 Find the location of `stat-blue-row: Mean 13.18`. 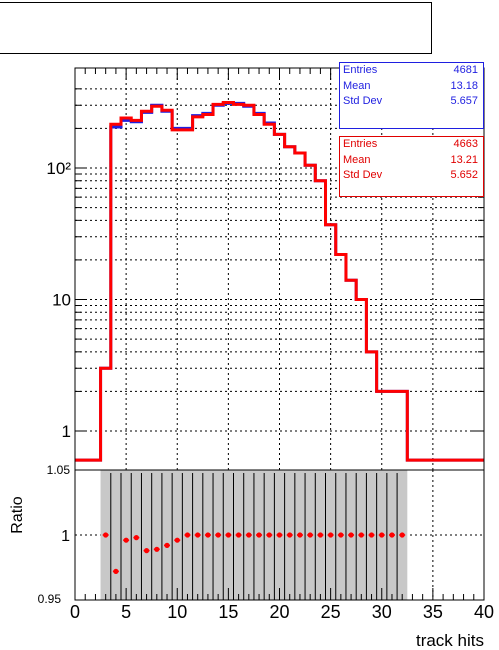

stat-blue-row: Mean 13.18 is located at coordinates (411, 87).